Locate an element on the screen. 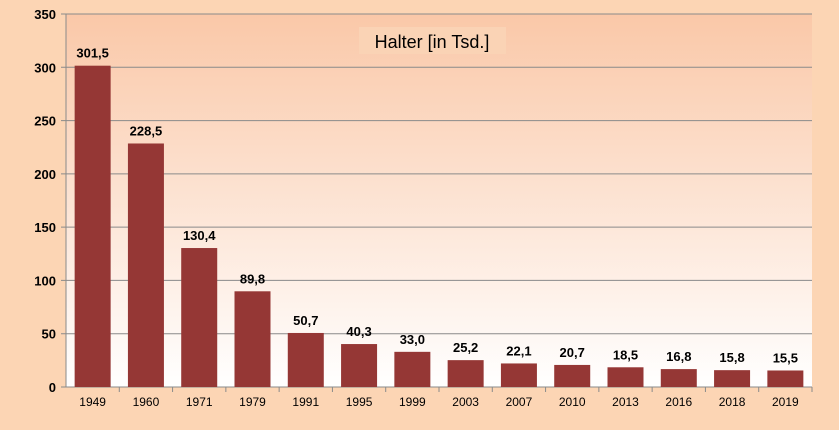 This screenshot has height=430, width=839. bar-2013 is located at coordinates (625, 377).